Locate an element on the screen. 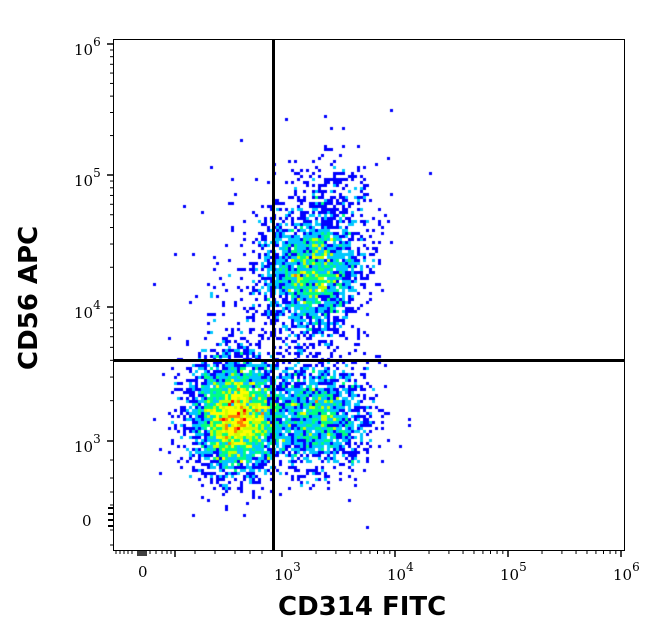 This screenshot has height=641, width=646. quadrant-gate-horizontal is located at coordinates (369, 360).